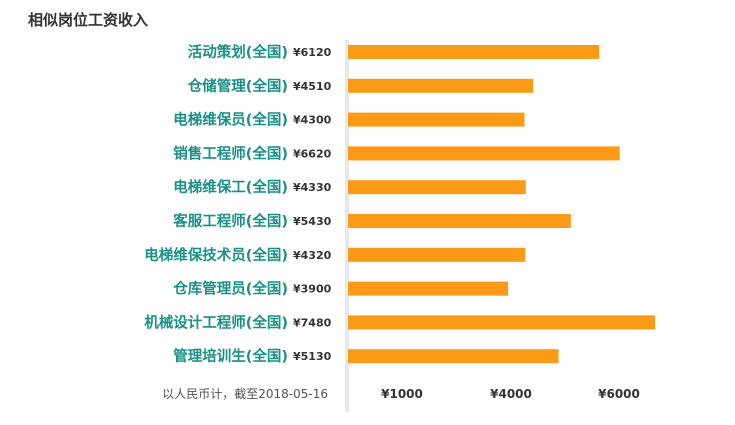 The height and width of the screenshot is (425, 735). What do you see at coordinates (347, 226) in the screenshot?
I see `y-axis-line` at bounding box center [347, 226].